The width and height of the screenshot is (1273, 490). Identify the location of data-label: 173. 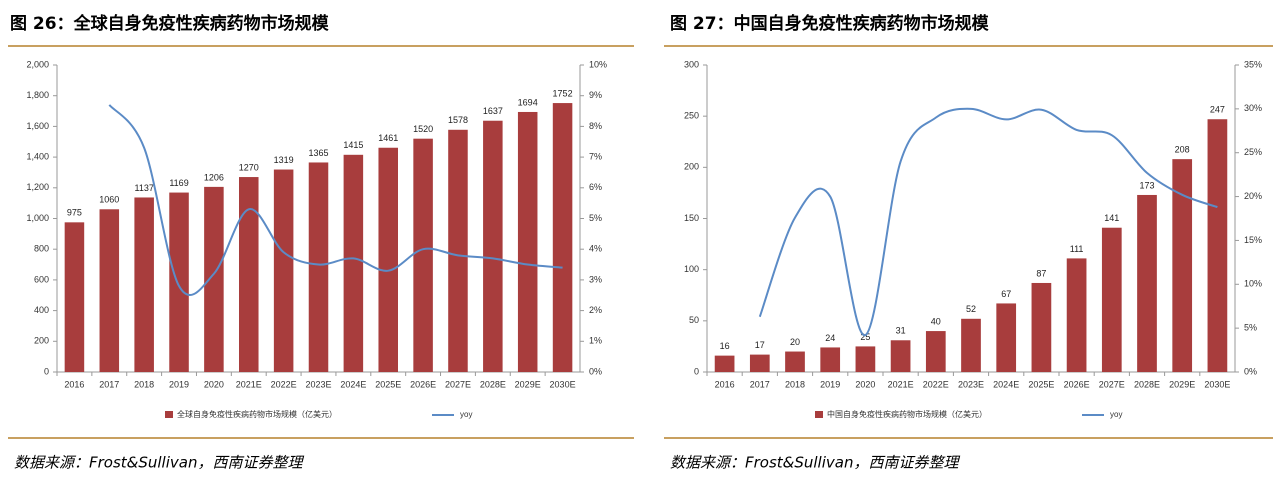
(1146, 185).